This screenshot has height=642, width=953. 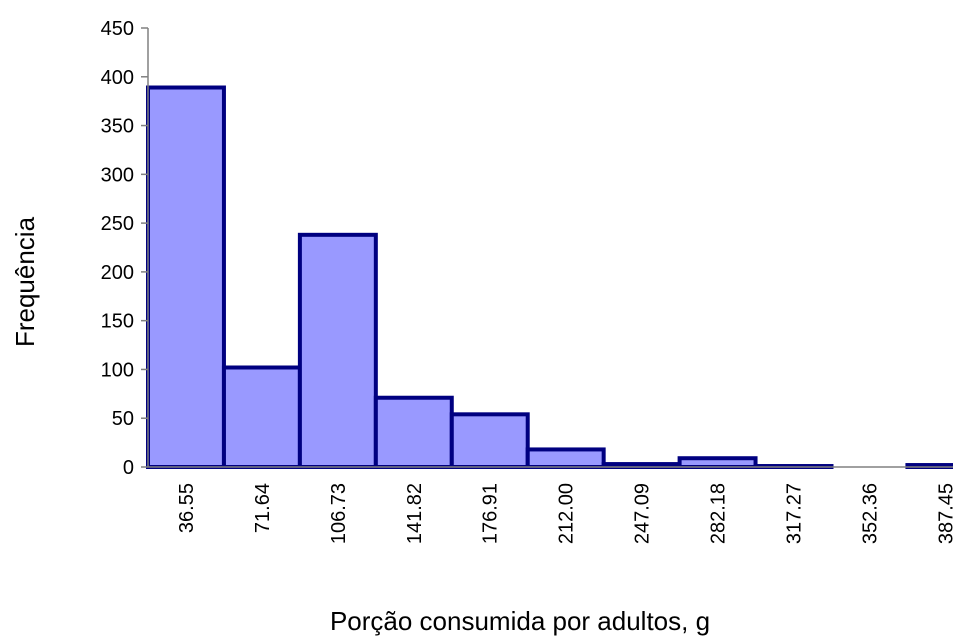 What do you see at coordinates (117, 127) in the screenshot?
I see `y-tick-label: 350` at bounding box center [117, 127].